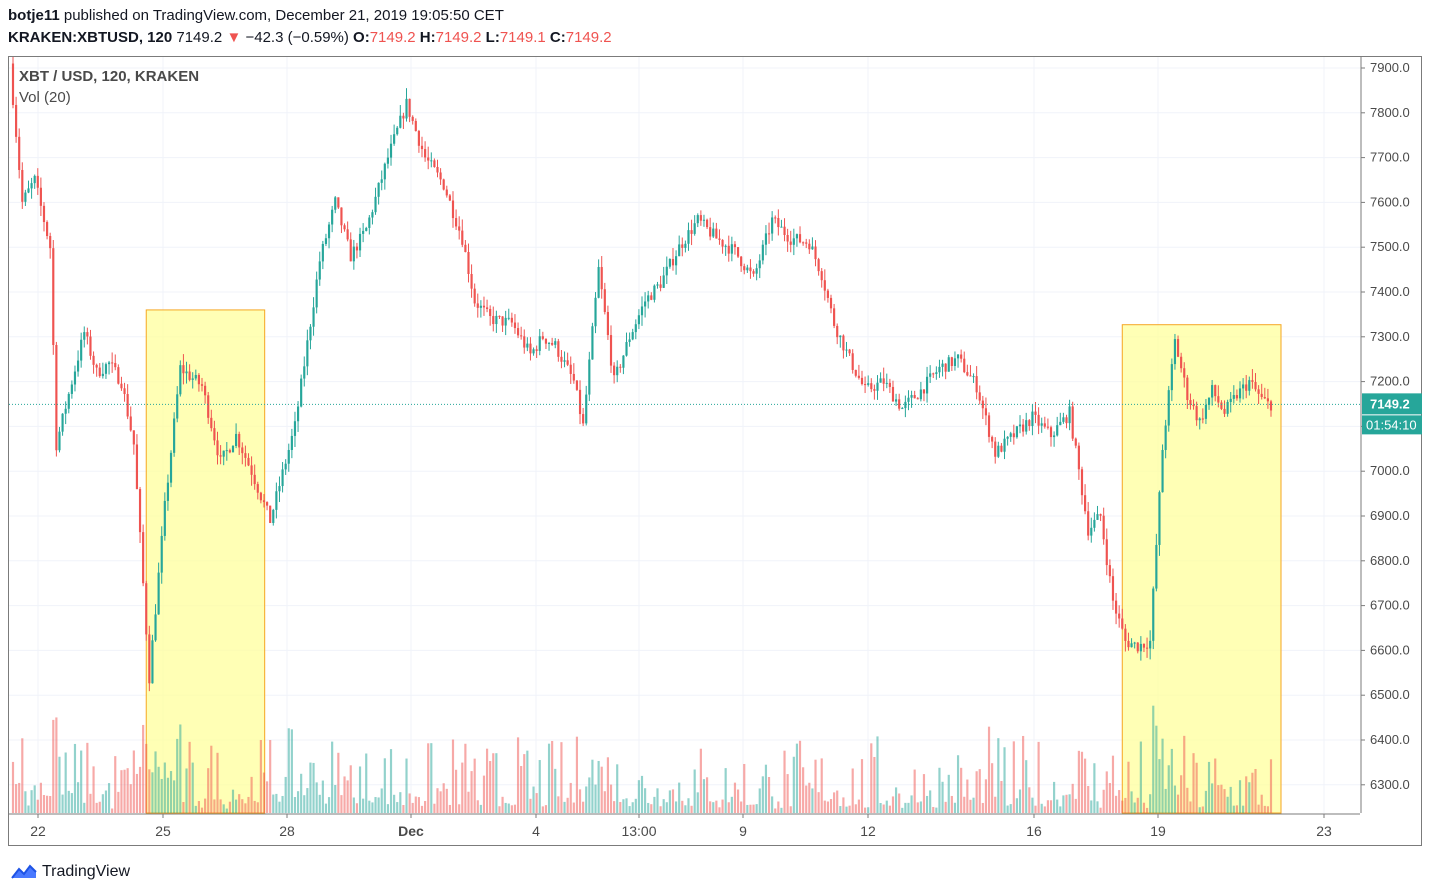 The image size is (1431, 894). I want to click on price-tick-label: 7300.0, so click(1390, 336).